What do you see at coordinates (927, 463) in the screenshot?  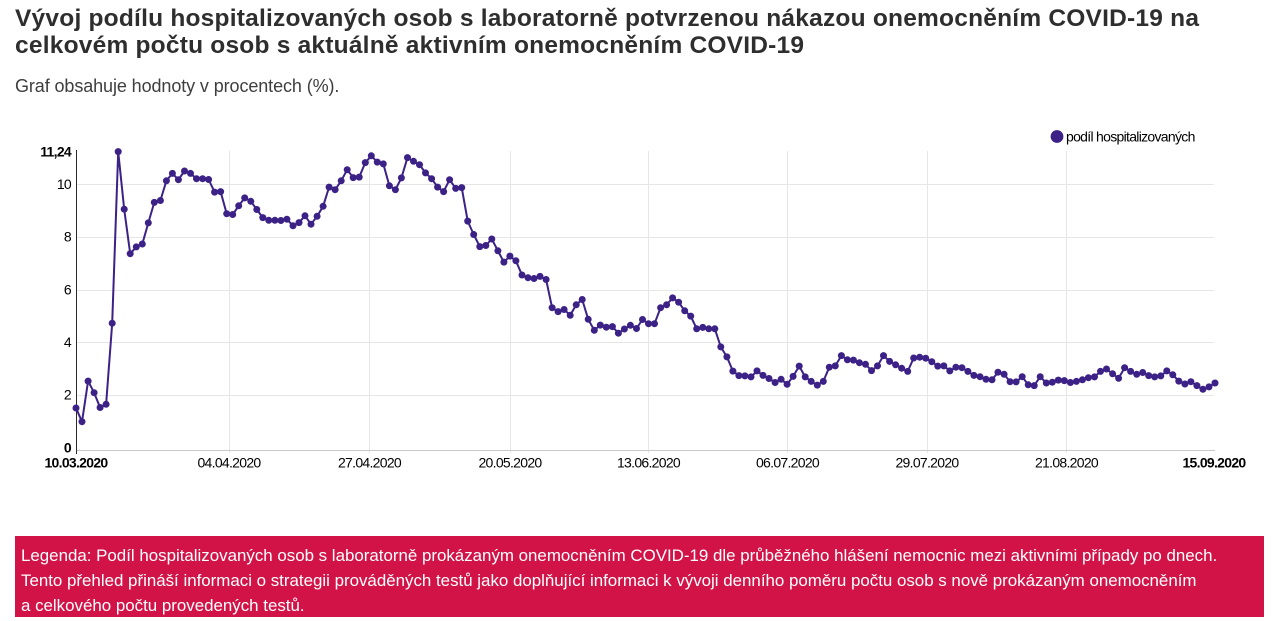 I see `svg-text: 29.07.2020` at bounding box center [927, 463].